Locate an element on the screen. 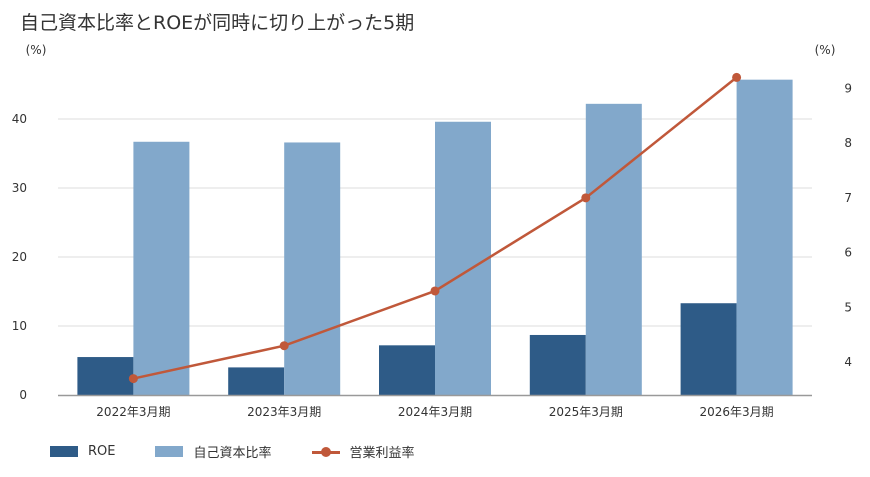 The width and height of the screenshot is (870, 477). y-right-tick-label: 6 is located at coordinates (848, 253).